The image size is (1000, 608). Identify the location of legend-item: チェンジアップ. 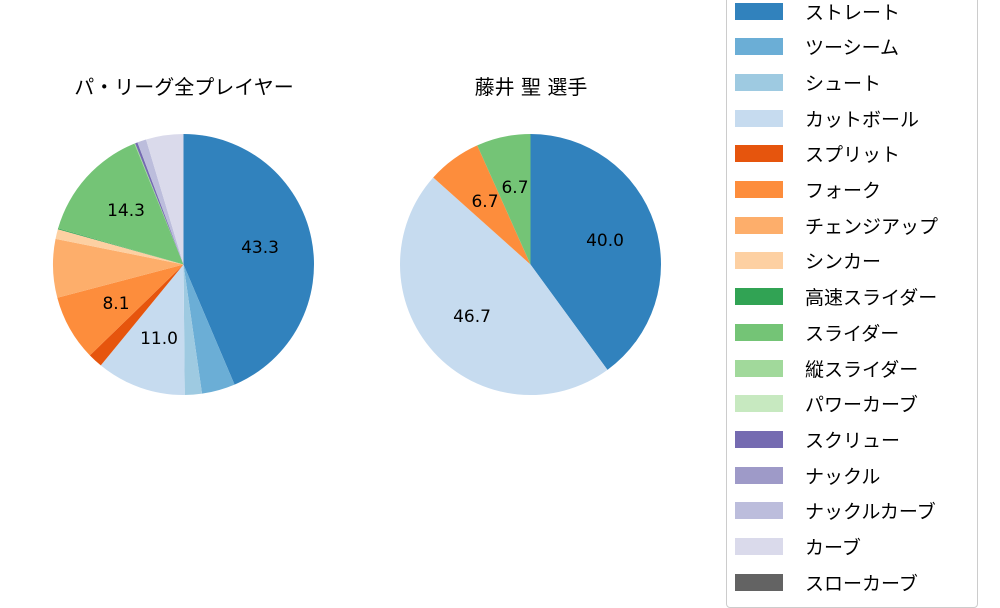
(836, 225).